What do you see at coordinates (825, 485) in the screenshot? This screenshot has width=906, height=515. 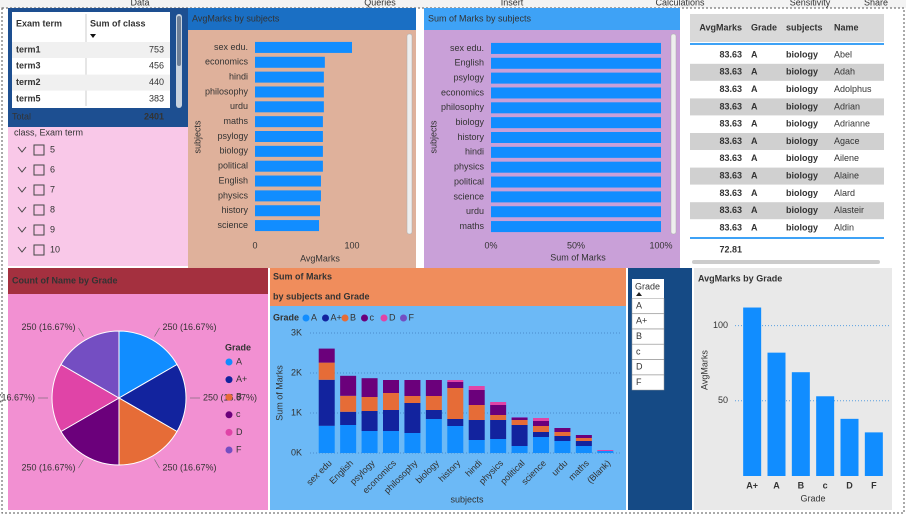 I see `x-tick-label: c` at bounding box center [825, 485].